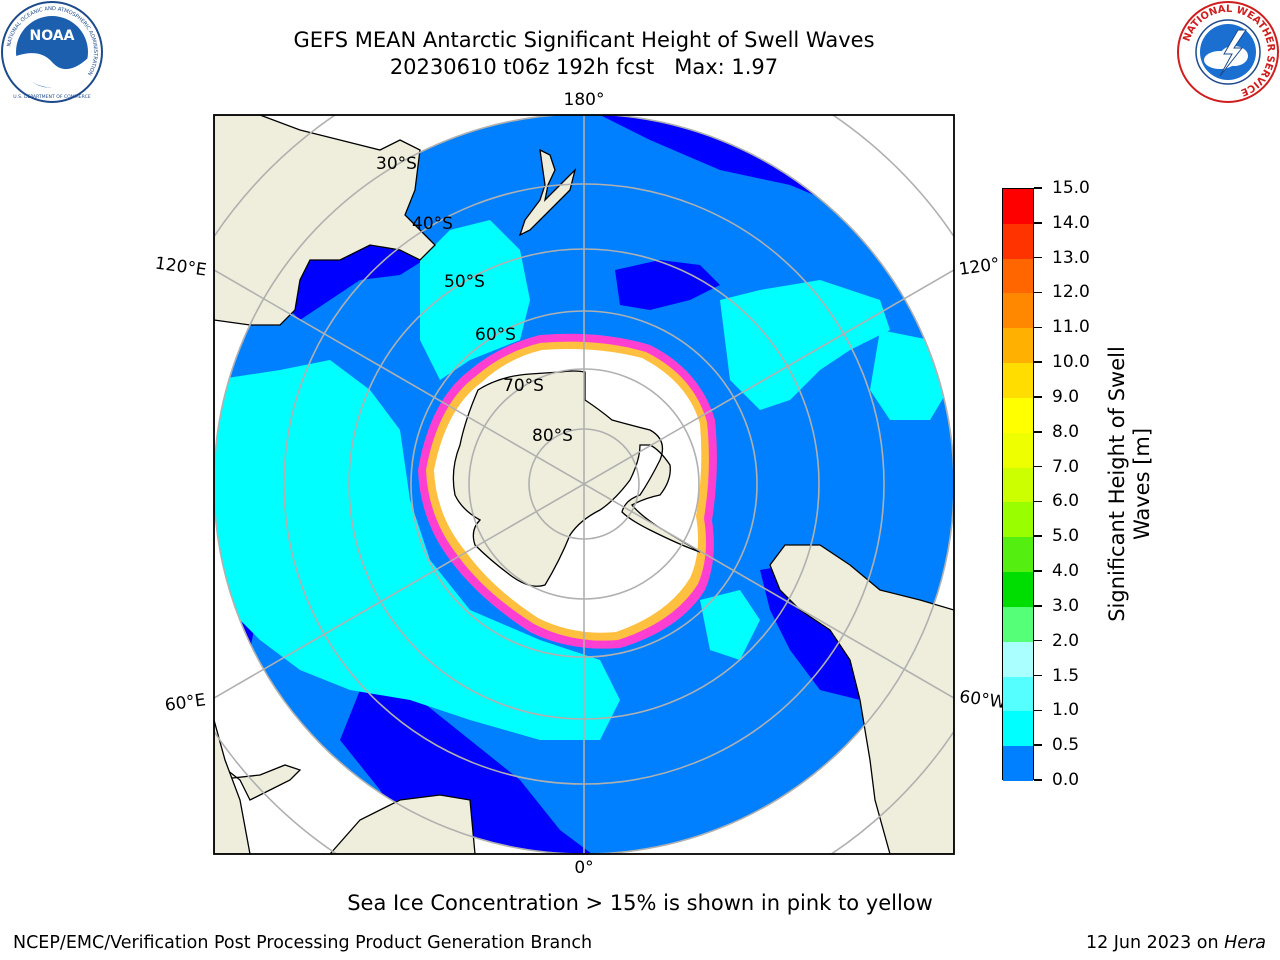  I want to click on colorbar-tick-label: 14.0, so click(1071, 222).